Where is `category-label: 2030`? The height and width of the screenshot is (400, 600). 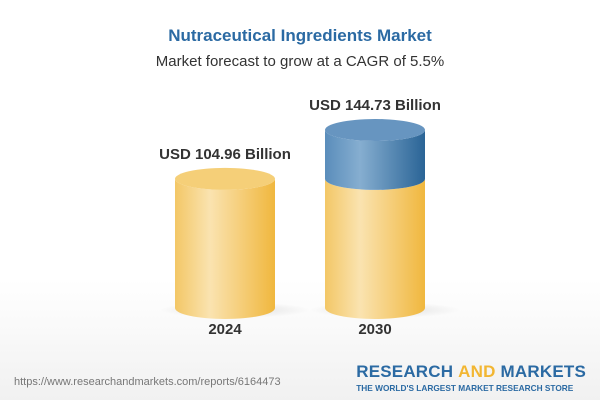 category-label: 2030 is located at coordinates (374, 329).